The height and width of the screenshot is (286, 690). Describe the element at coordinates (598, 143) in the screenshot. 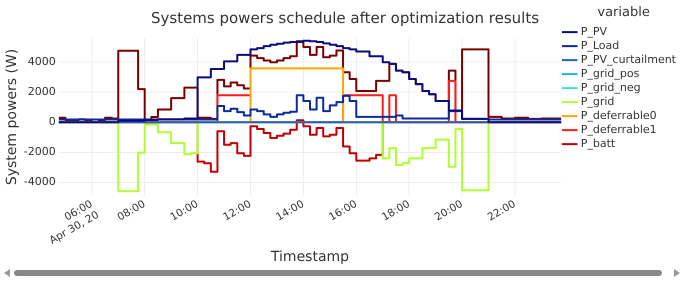

I see `legend-label: P_batt` at that location.